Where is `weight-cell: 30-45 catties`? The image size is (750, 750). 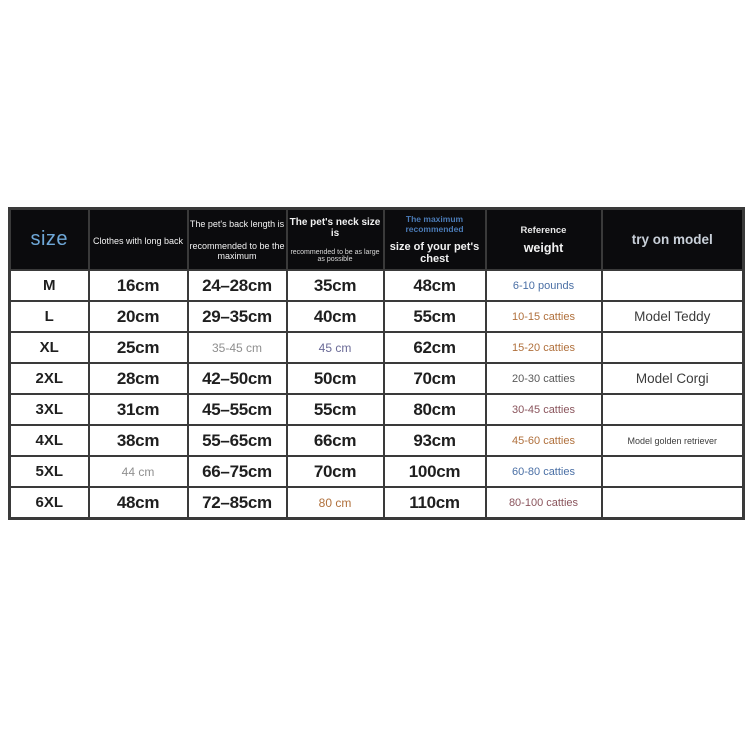 weight-cell: 30-45 catties is located at coordinates (543, 409).